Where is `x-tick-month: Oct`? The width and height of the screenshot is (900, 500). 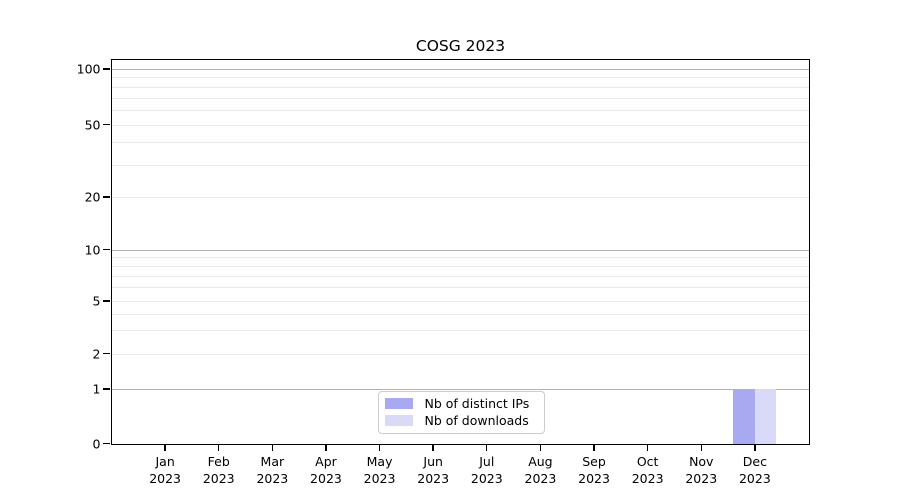
x-tick-month: Oct is located at coordinates (647, 461).